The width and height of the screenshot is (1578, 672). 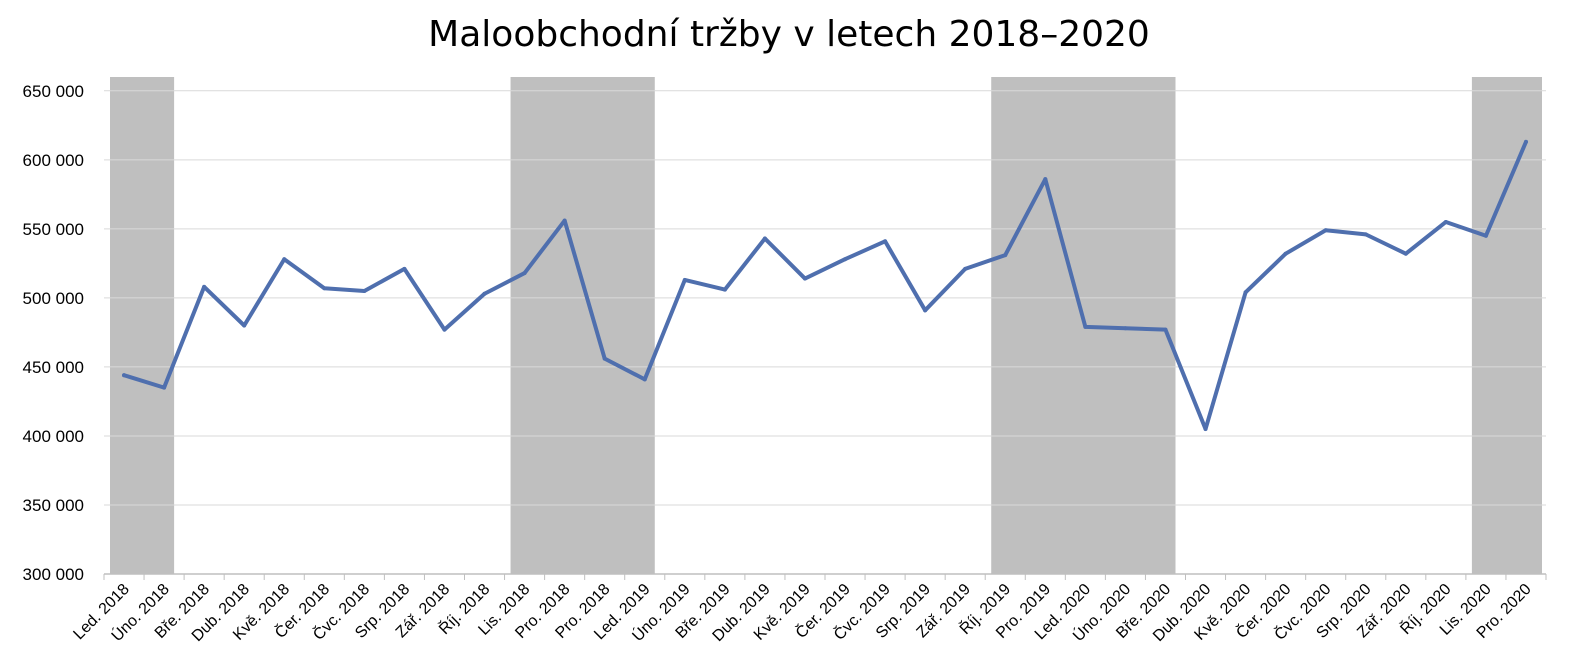 What do you see at coordinates (53, 298) in the screenshot?
I see `y-tick-label: 500 000` at bounding box center [53, 298].